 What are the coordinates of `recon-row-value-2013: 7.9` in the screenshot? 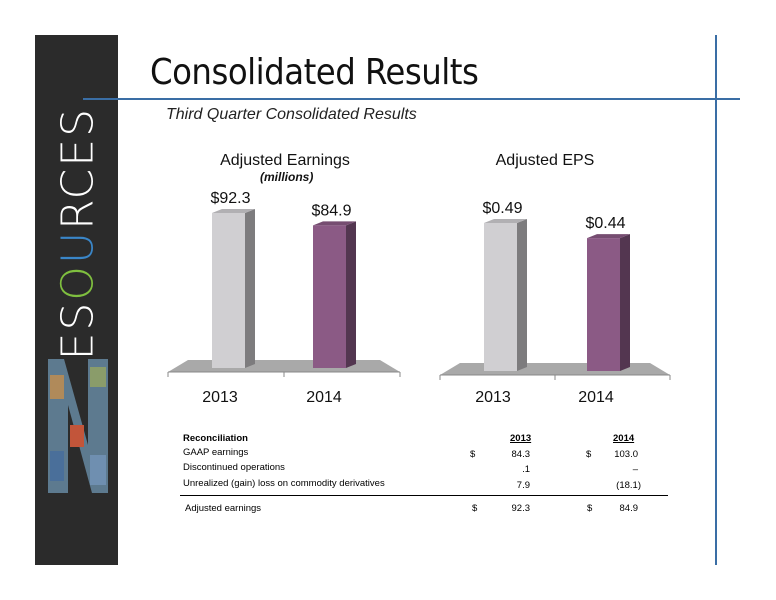 It's located at (523, 485).